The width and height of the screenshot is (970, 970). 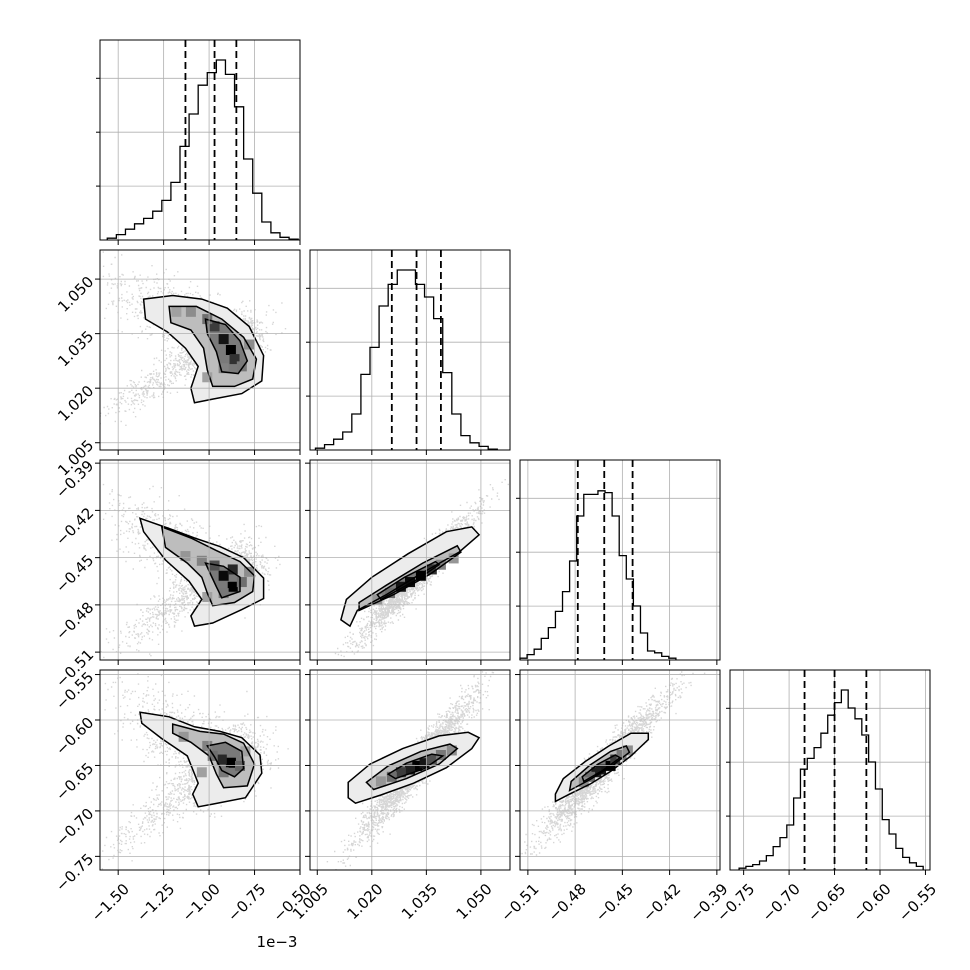 What do you see at coordinates (155, 902) in the screenshot?
I see `x-tick-label-0-1: −1.25` at bounding box center [155, 902].